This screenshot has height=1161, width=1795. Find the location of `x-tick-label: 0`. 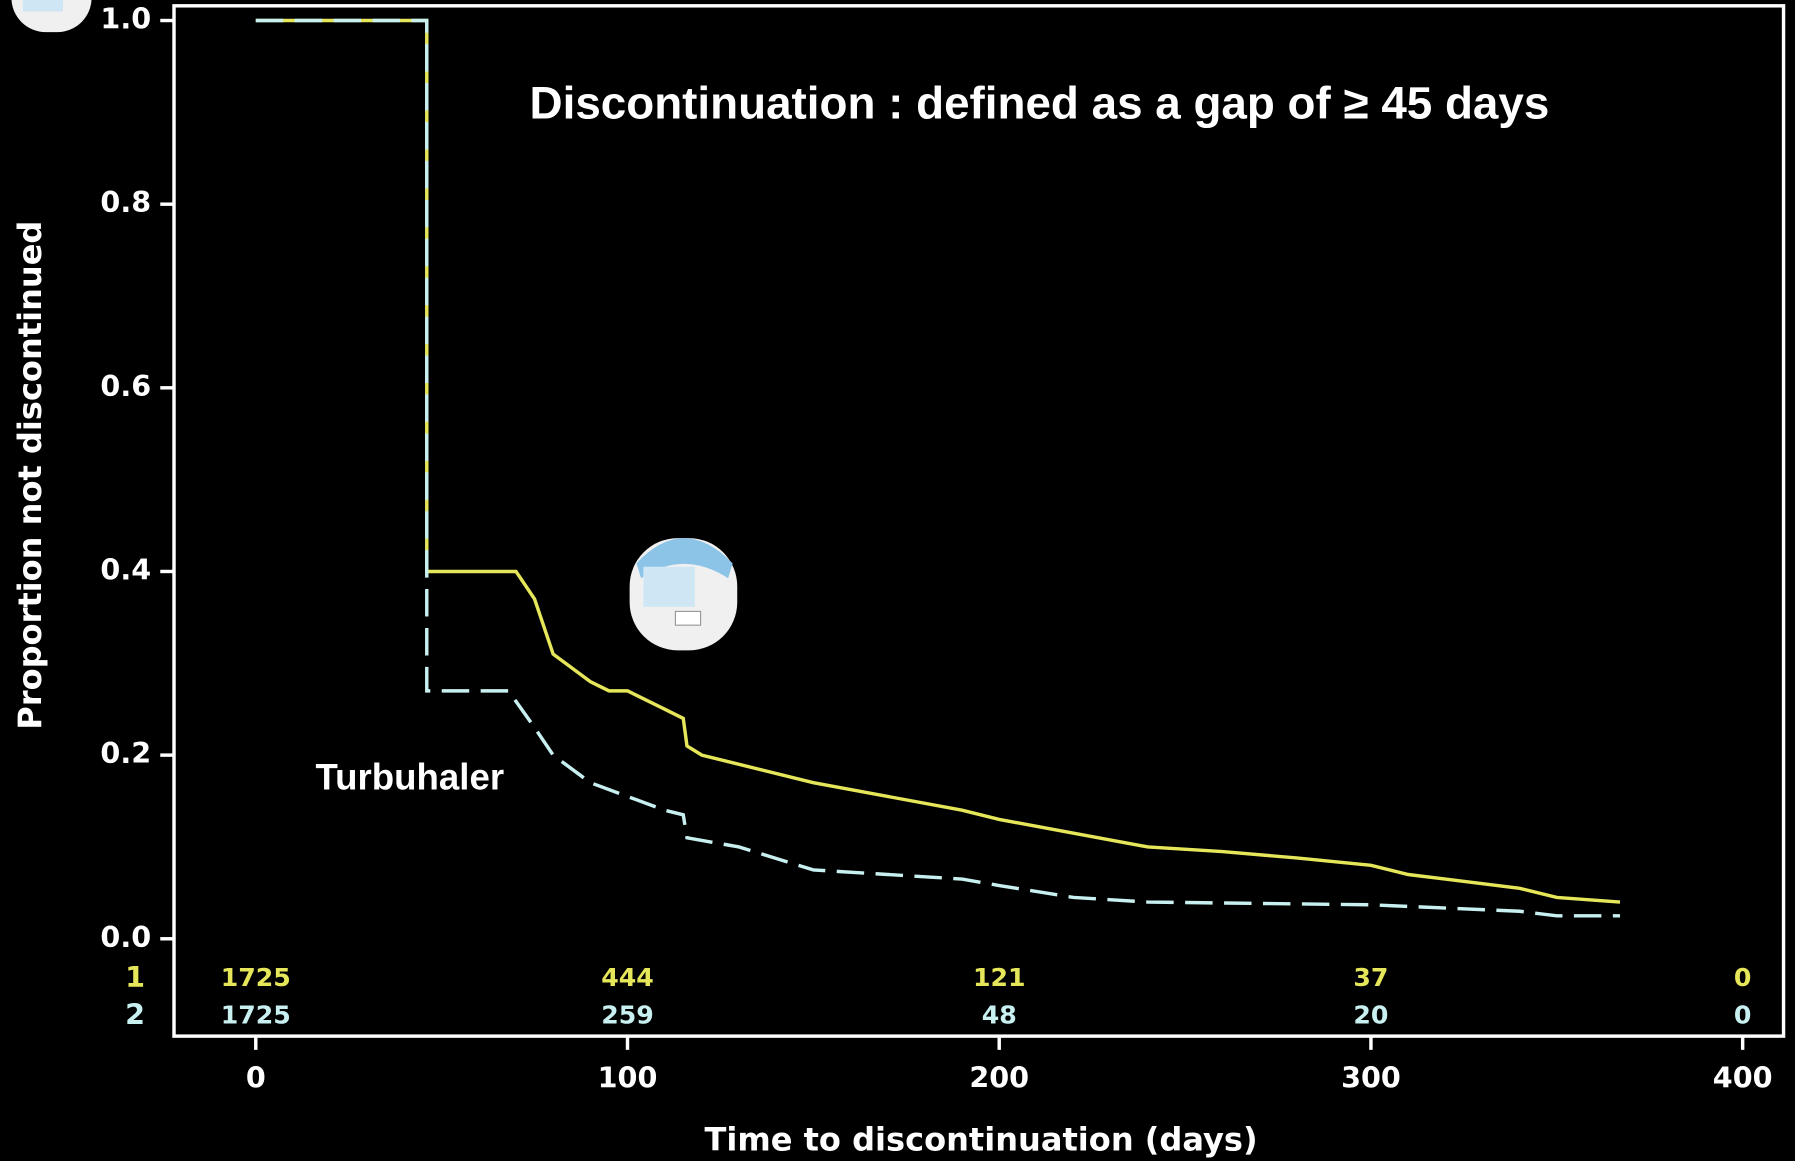

x-tick-label: 0 is located at coordinates (256, 1078).